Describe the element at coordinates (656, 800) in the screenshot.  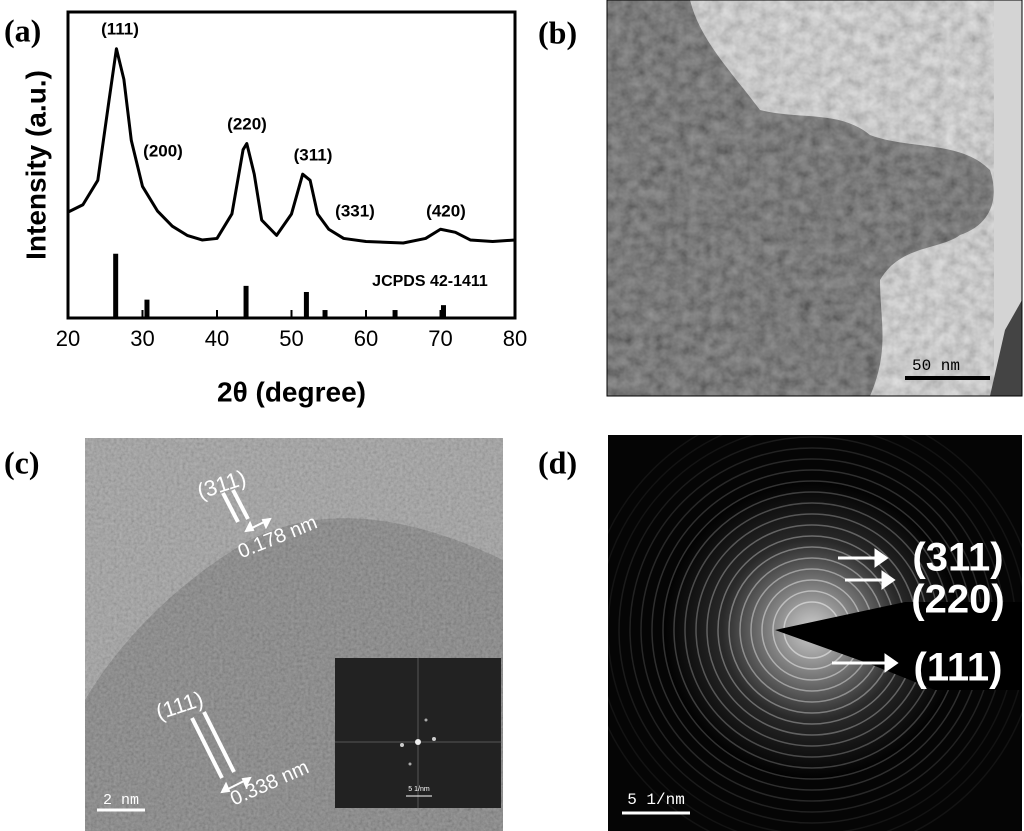
I see `scale-bar-label: 5 1/nm` at that location.